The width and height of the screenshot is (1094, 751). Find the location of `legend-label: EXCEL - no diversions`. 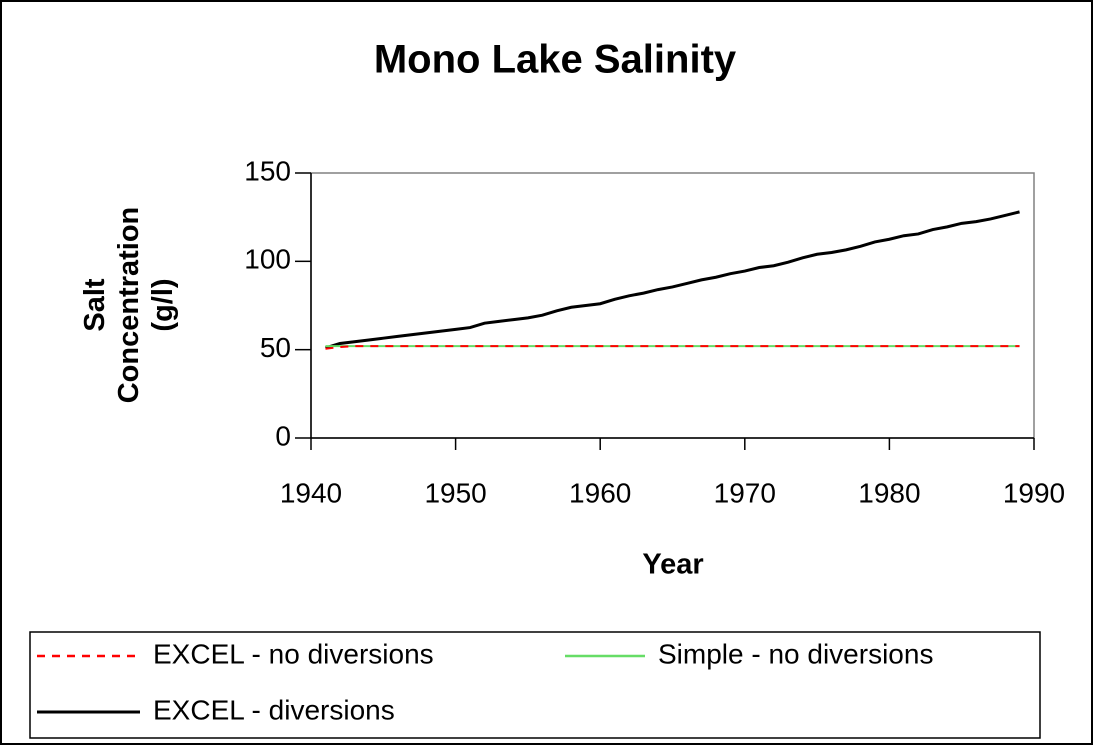

legend-label: EXCEL - no diversions is located at coordinates (293, 653).